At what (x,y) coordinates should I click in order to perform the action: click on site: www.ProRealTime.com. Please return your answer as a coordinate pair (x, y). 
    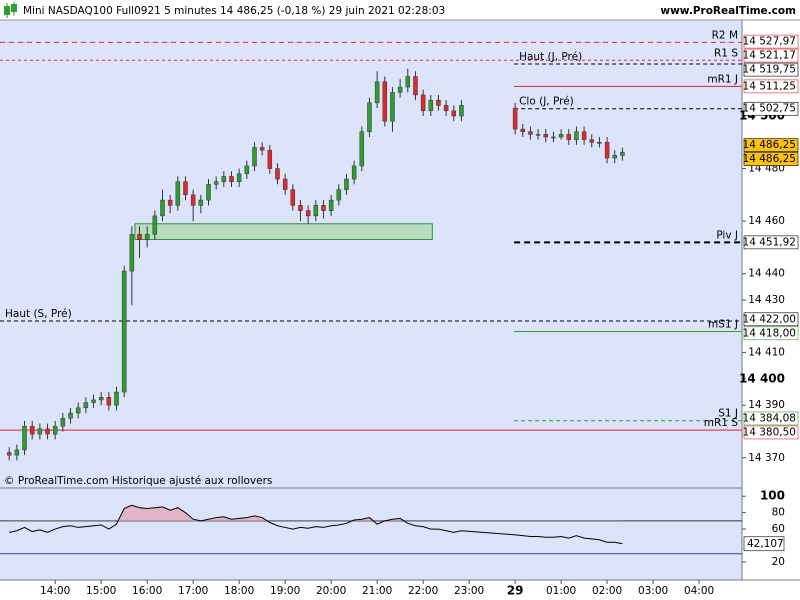
    Looking at the image, I should click on (728, 11).